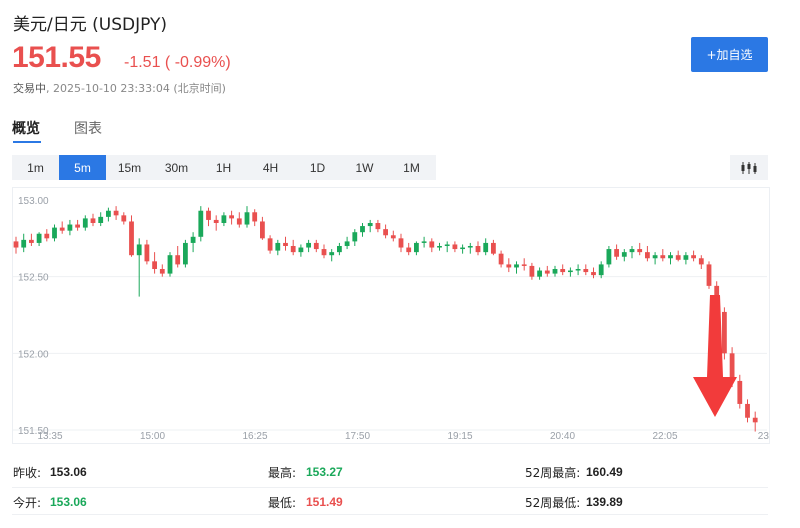 Image resolution: width=800 pixels, height=528 pixels. Describe the element at coordinates (749, 167) in the screenshot. I see `chart-type-button` at that location.